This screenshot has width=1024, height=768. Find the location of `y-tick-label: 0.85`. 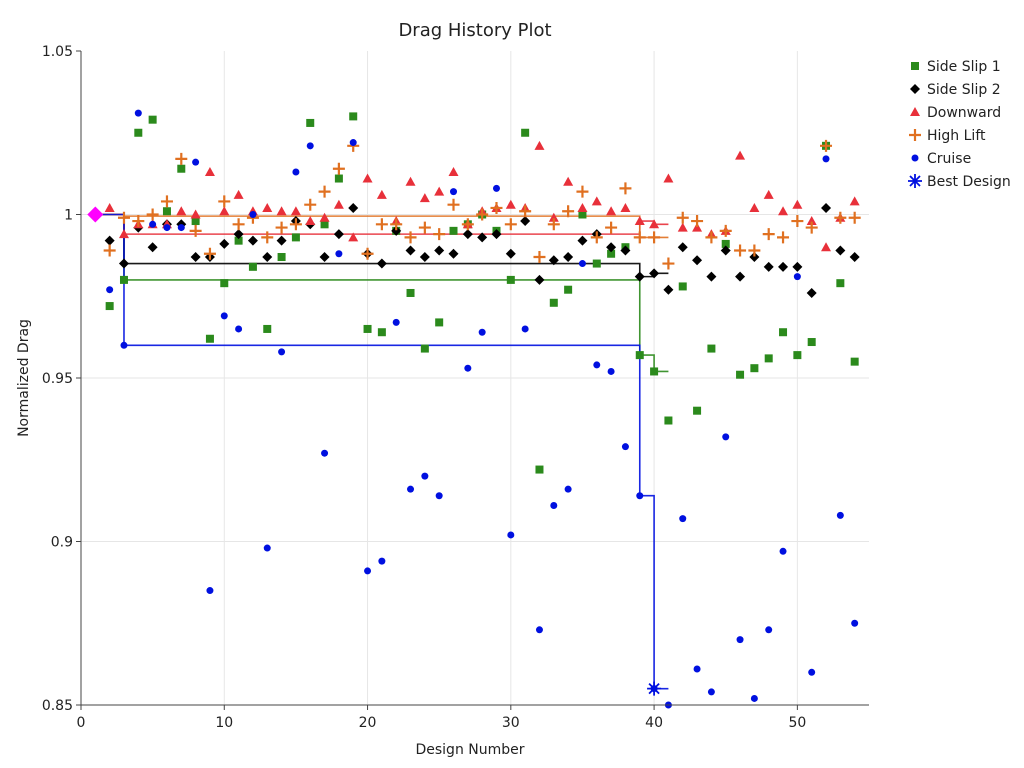

y-tick-label: 0.85 is located at coordinates (57, 706).